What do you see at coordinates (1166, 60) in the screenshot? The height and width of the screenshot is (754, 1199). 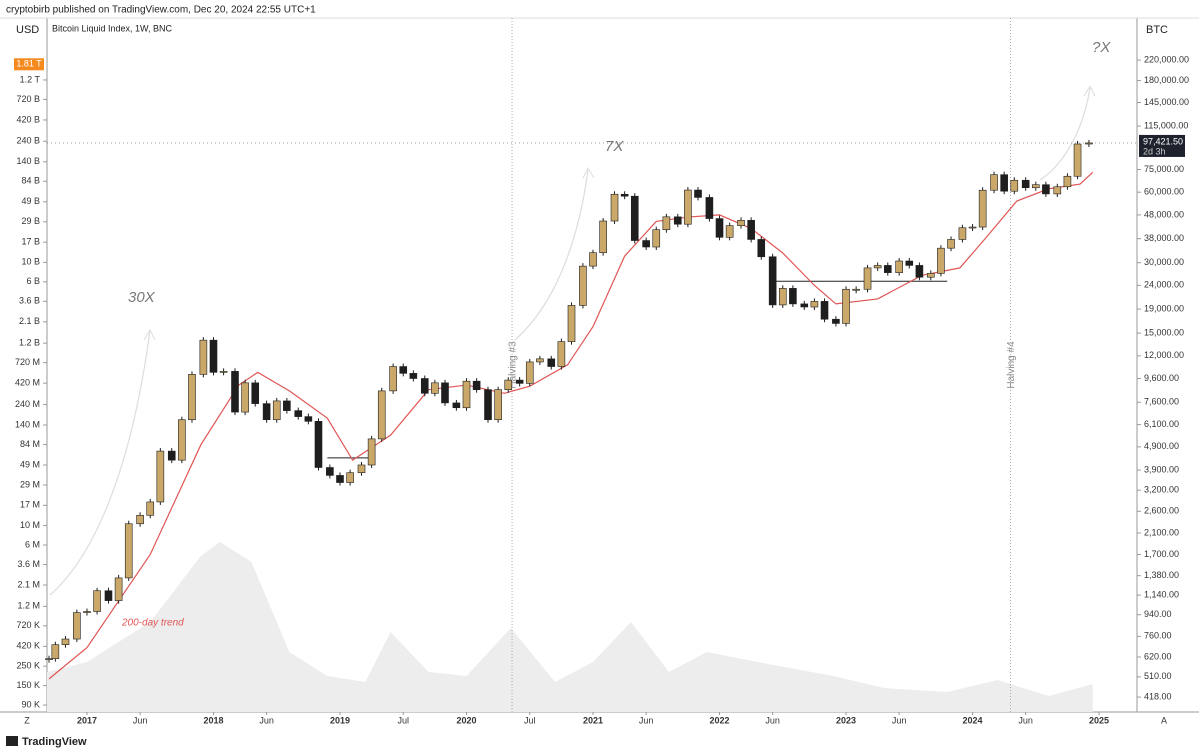 I see `y2-tick-label: 220,000.00` at bounding box center [1166, 60].